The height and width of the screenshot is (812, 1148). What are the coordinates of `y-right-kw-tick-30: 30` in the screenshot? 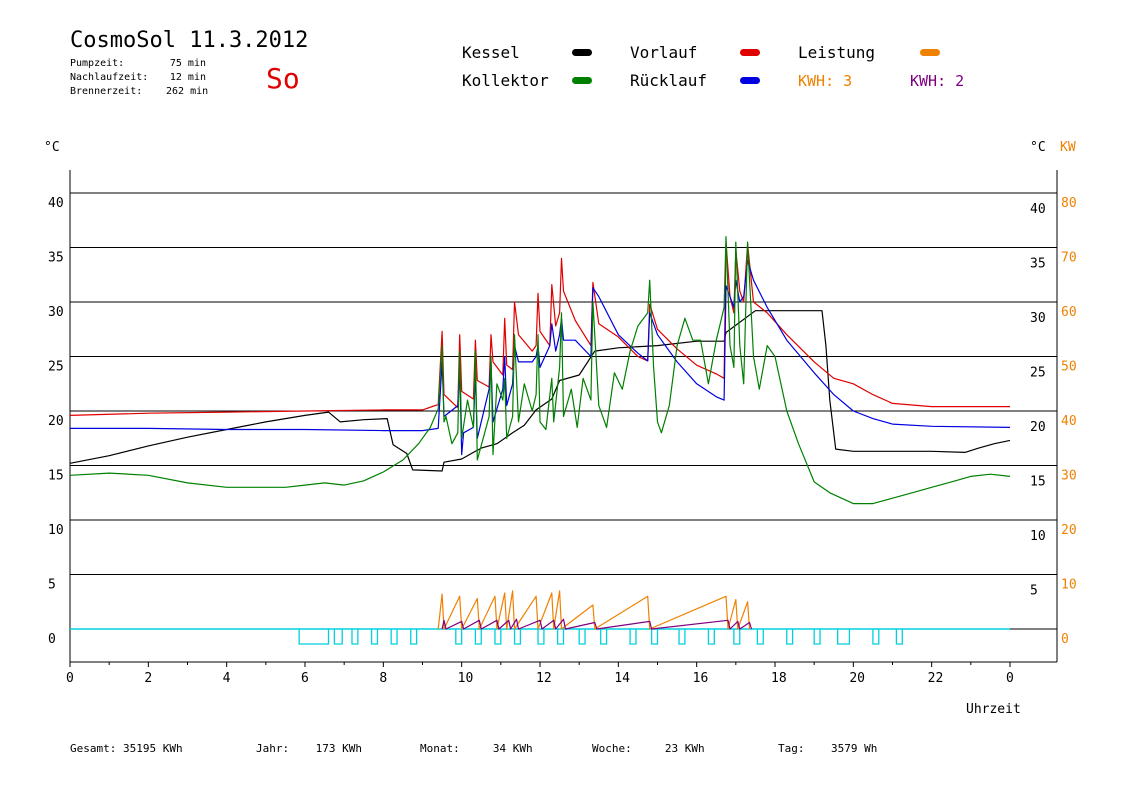 It's located at (1069, 476).